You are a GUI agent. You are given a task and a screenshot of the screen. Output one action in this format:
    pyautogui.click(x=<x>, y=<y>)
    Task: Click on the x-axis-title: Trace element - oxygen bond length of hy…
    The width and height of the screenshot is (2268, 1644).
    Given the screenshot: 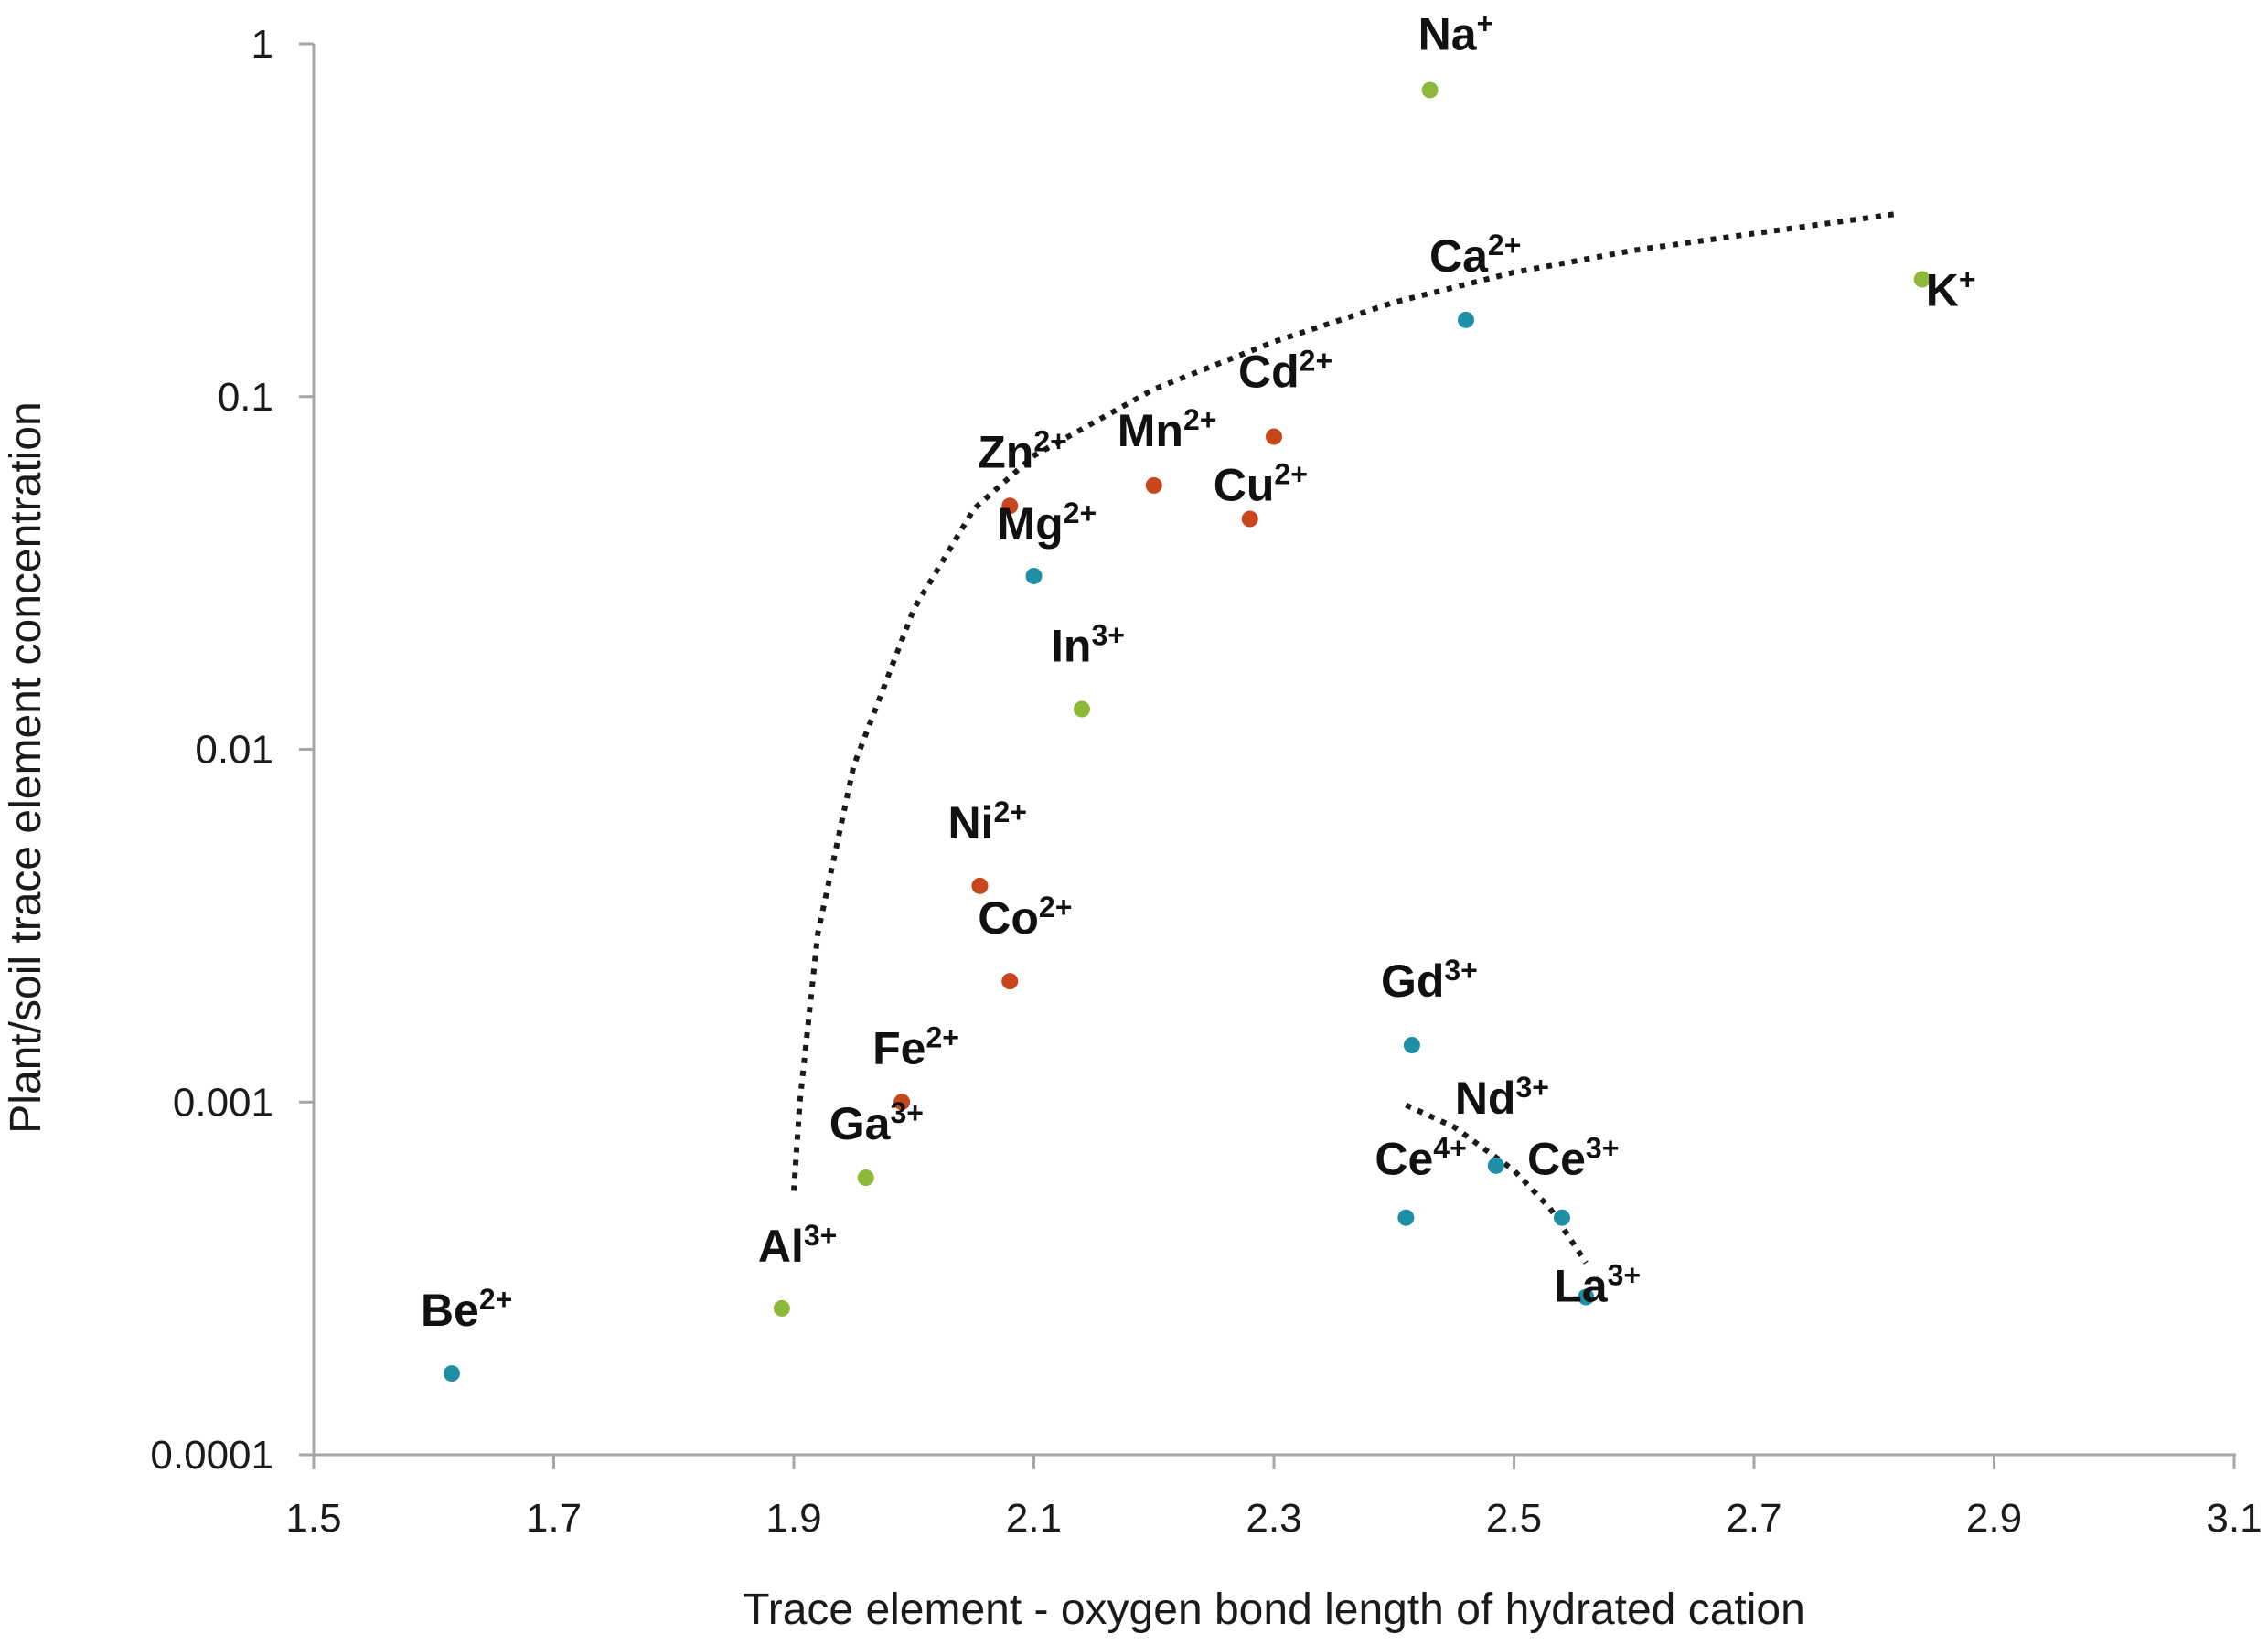 What is the action you would take?
    pyautogui.click(x=1274, y=1609)
    